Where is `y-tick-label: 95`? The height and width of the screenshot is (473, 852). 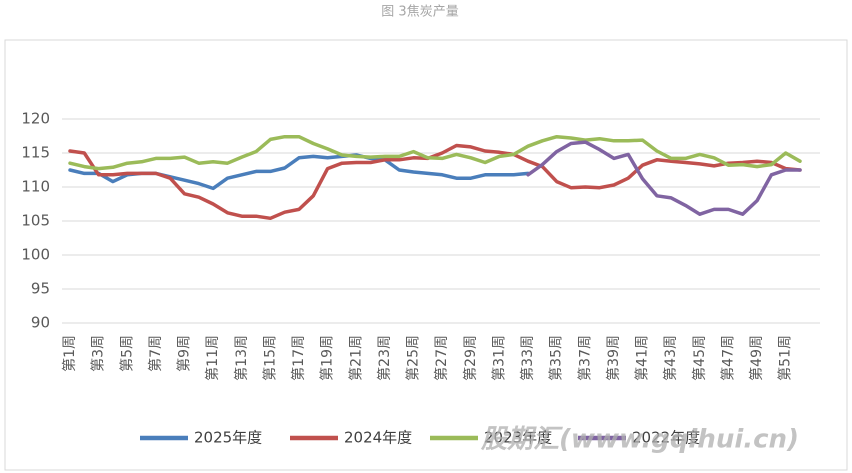 y-tick-label: 95 is located at coordinates (40, 289).